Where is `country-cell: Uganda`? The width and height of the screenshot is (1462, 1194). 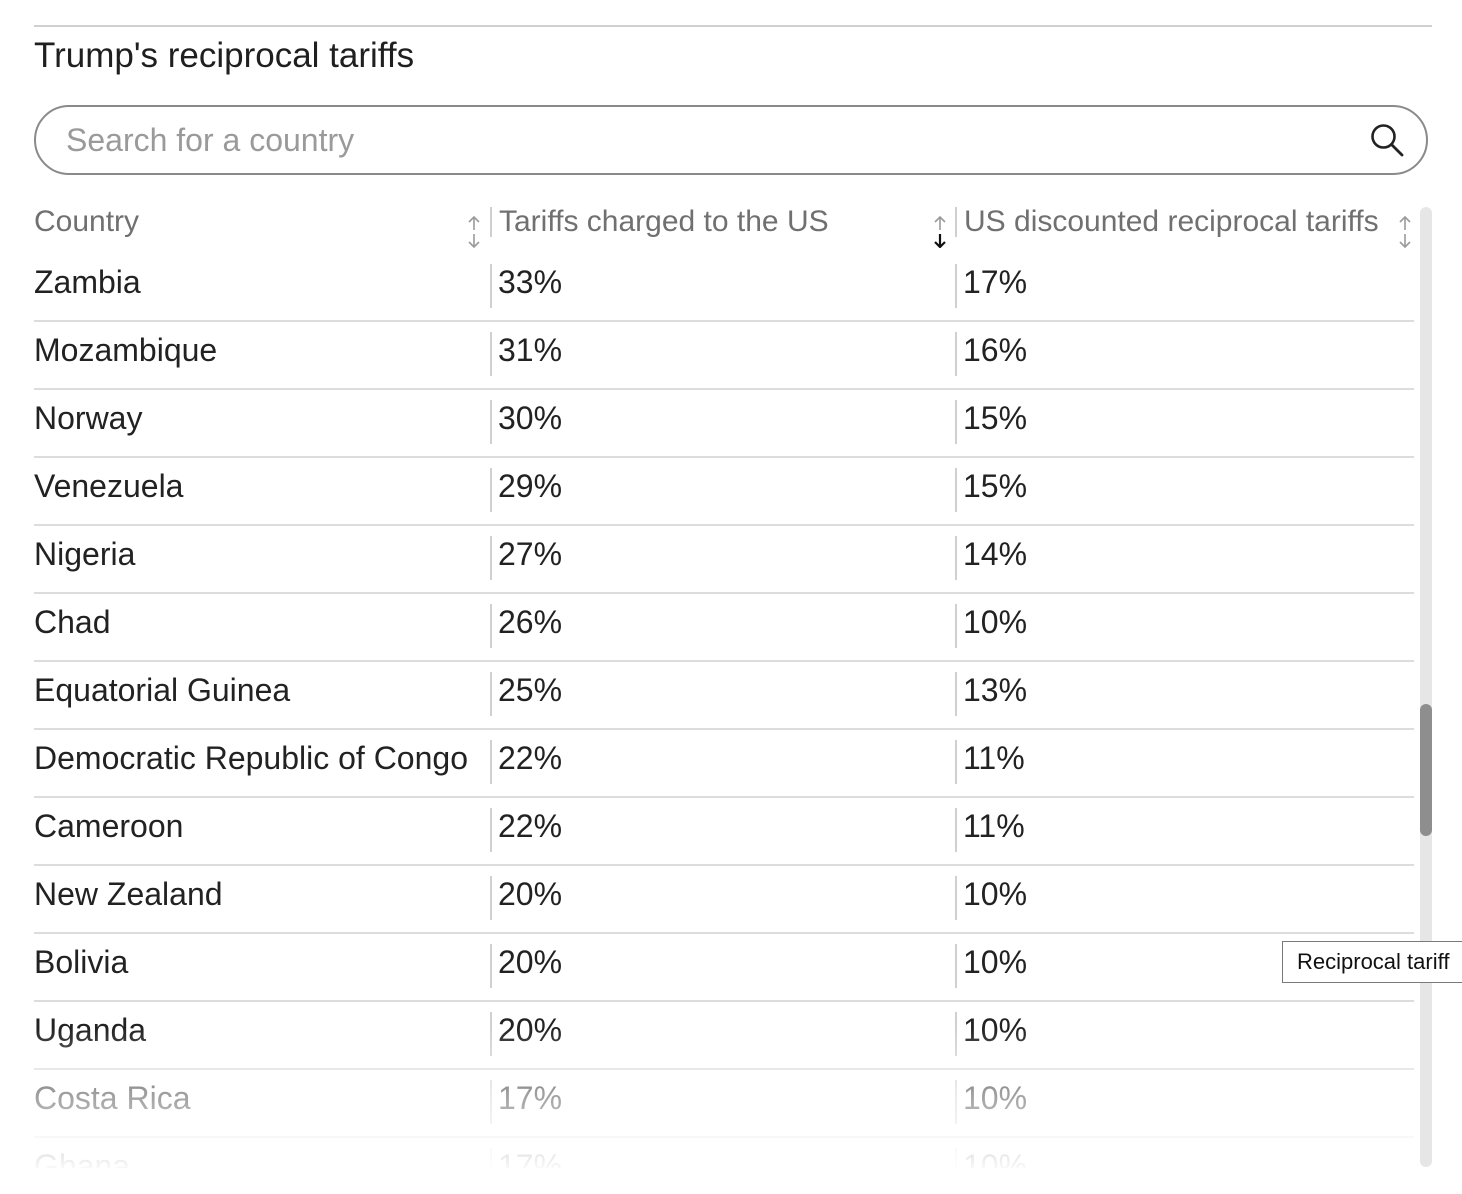 country-cell: Uganda is located at coordinates (90, 1030).